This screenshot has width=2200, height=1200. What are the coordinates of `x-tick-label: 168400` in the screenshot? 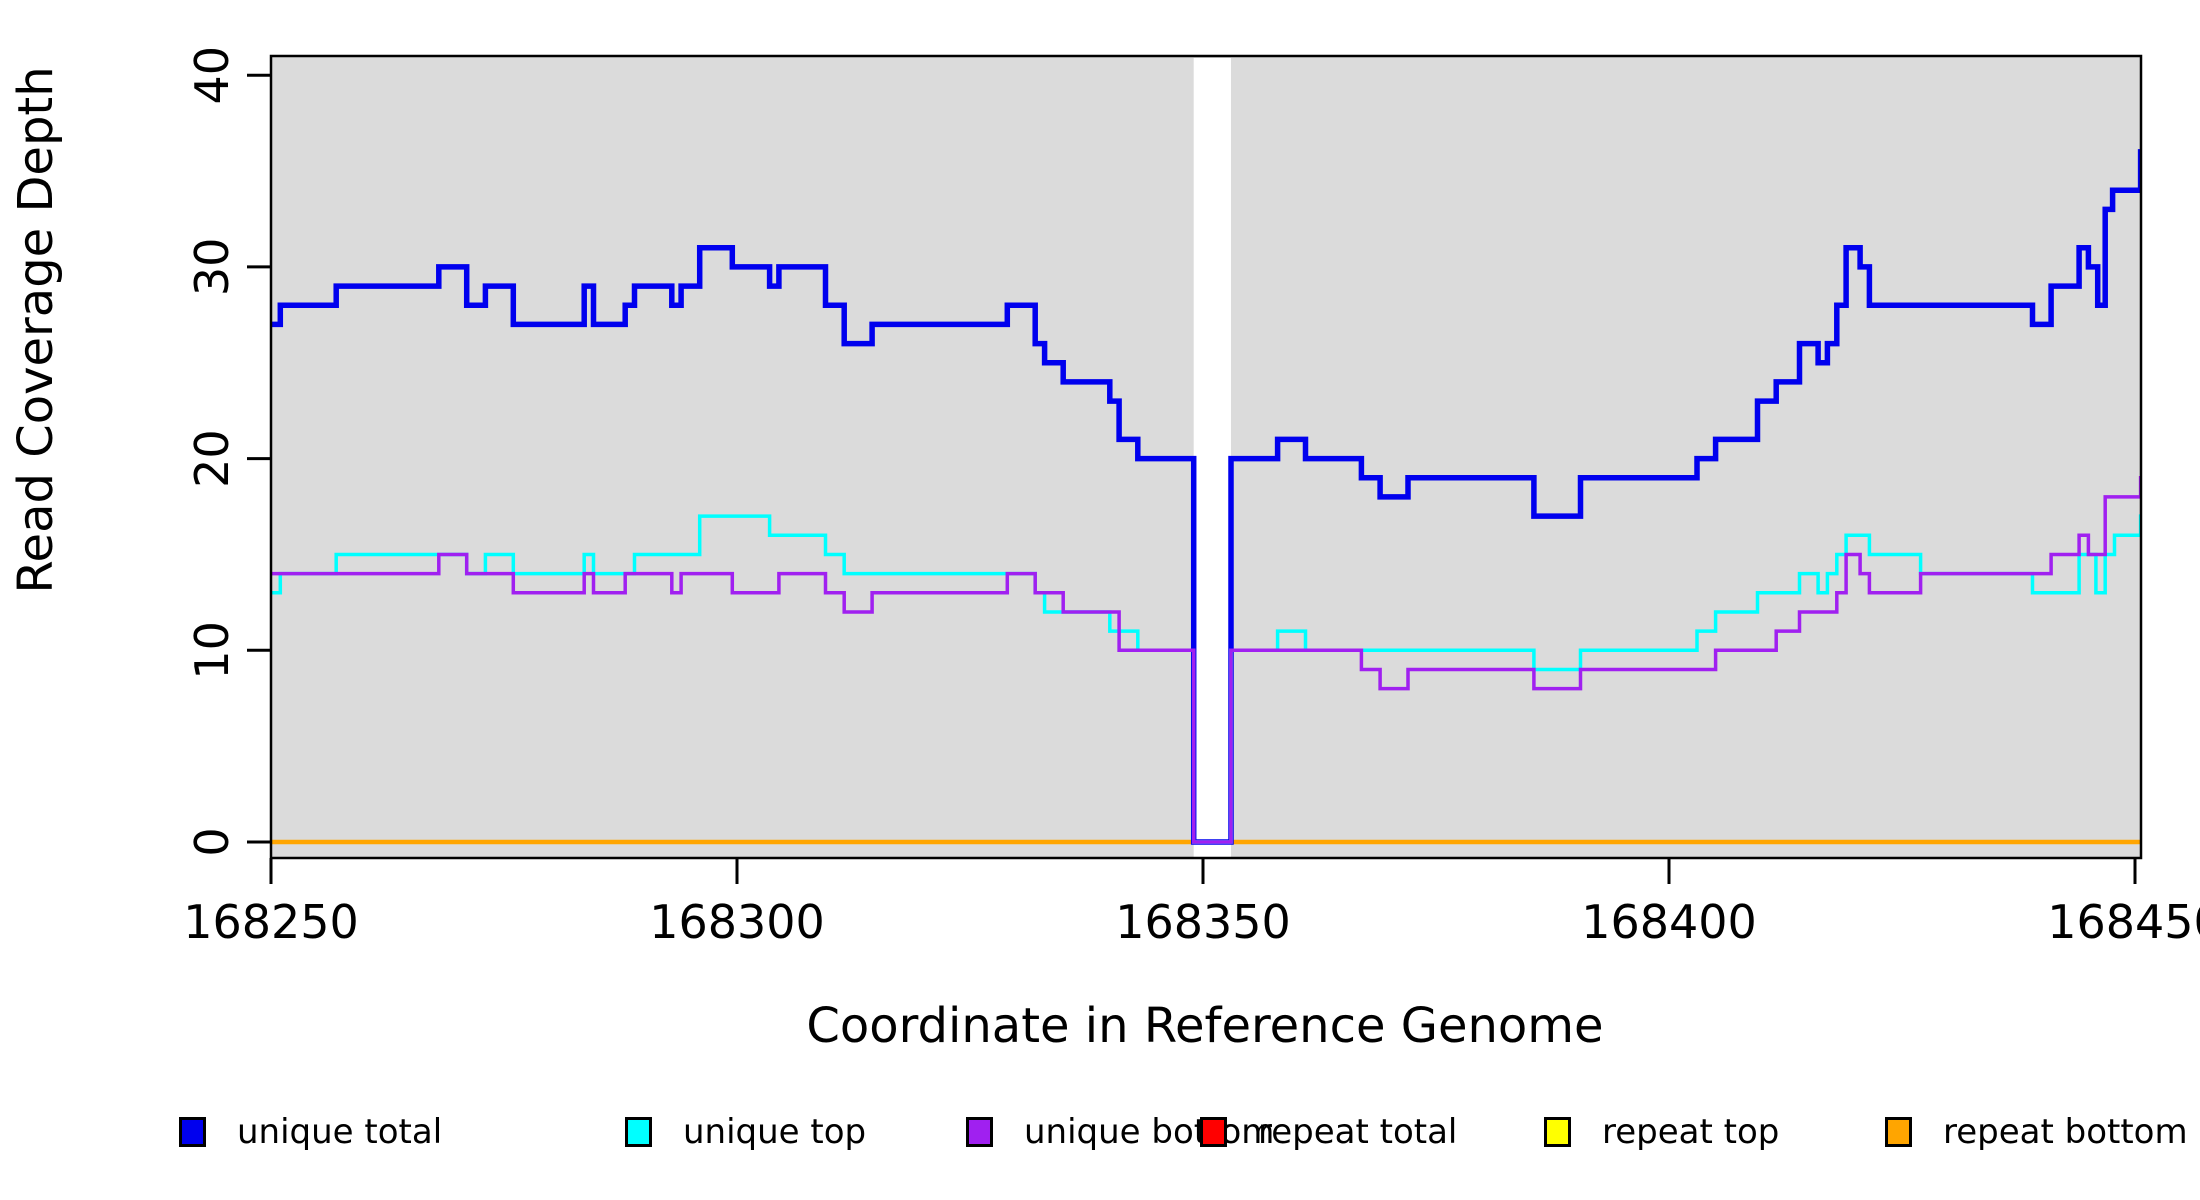 It's located at (1669, 922).